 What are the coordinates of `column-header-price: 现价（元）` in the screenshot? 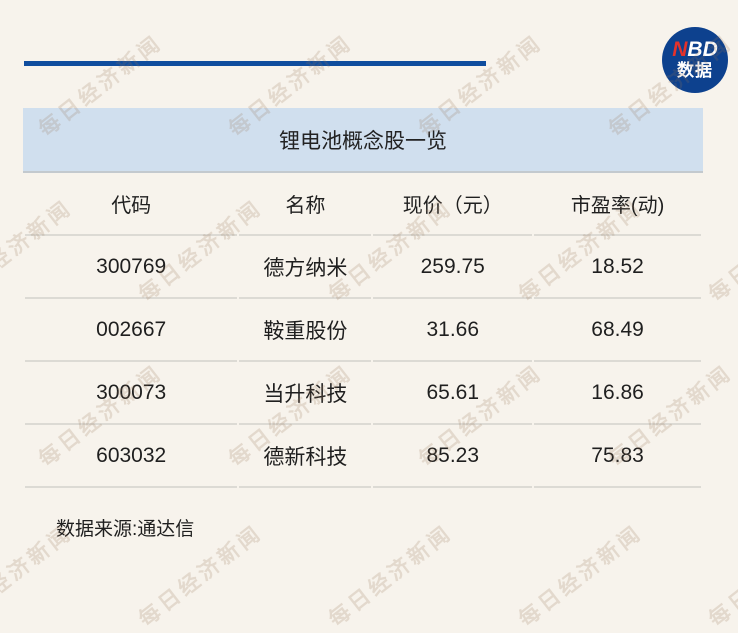 It's located at (453, 204).